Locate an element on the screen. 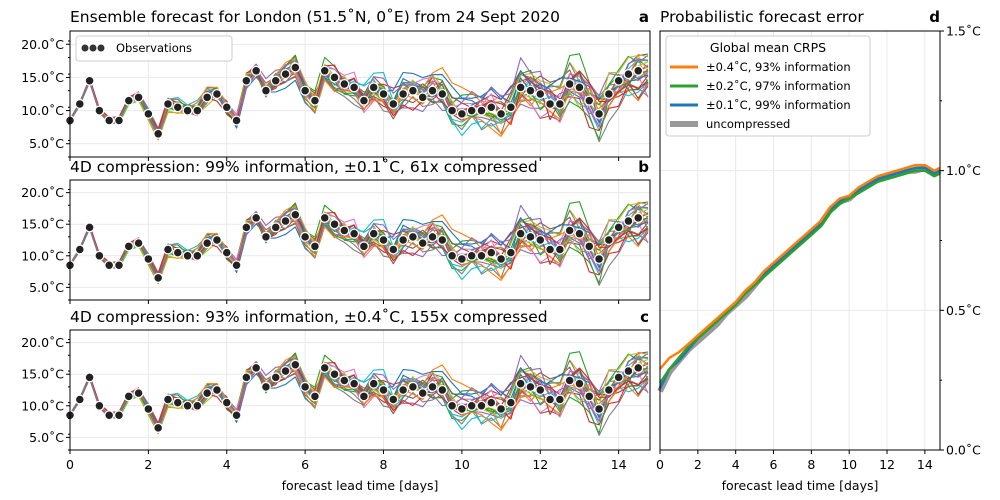 The height and width of the screenshot is (500, 1000). legend-title: Global mean CRPS is located at coordinates (768, 47).